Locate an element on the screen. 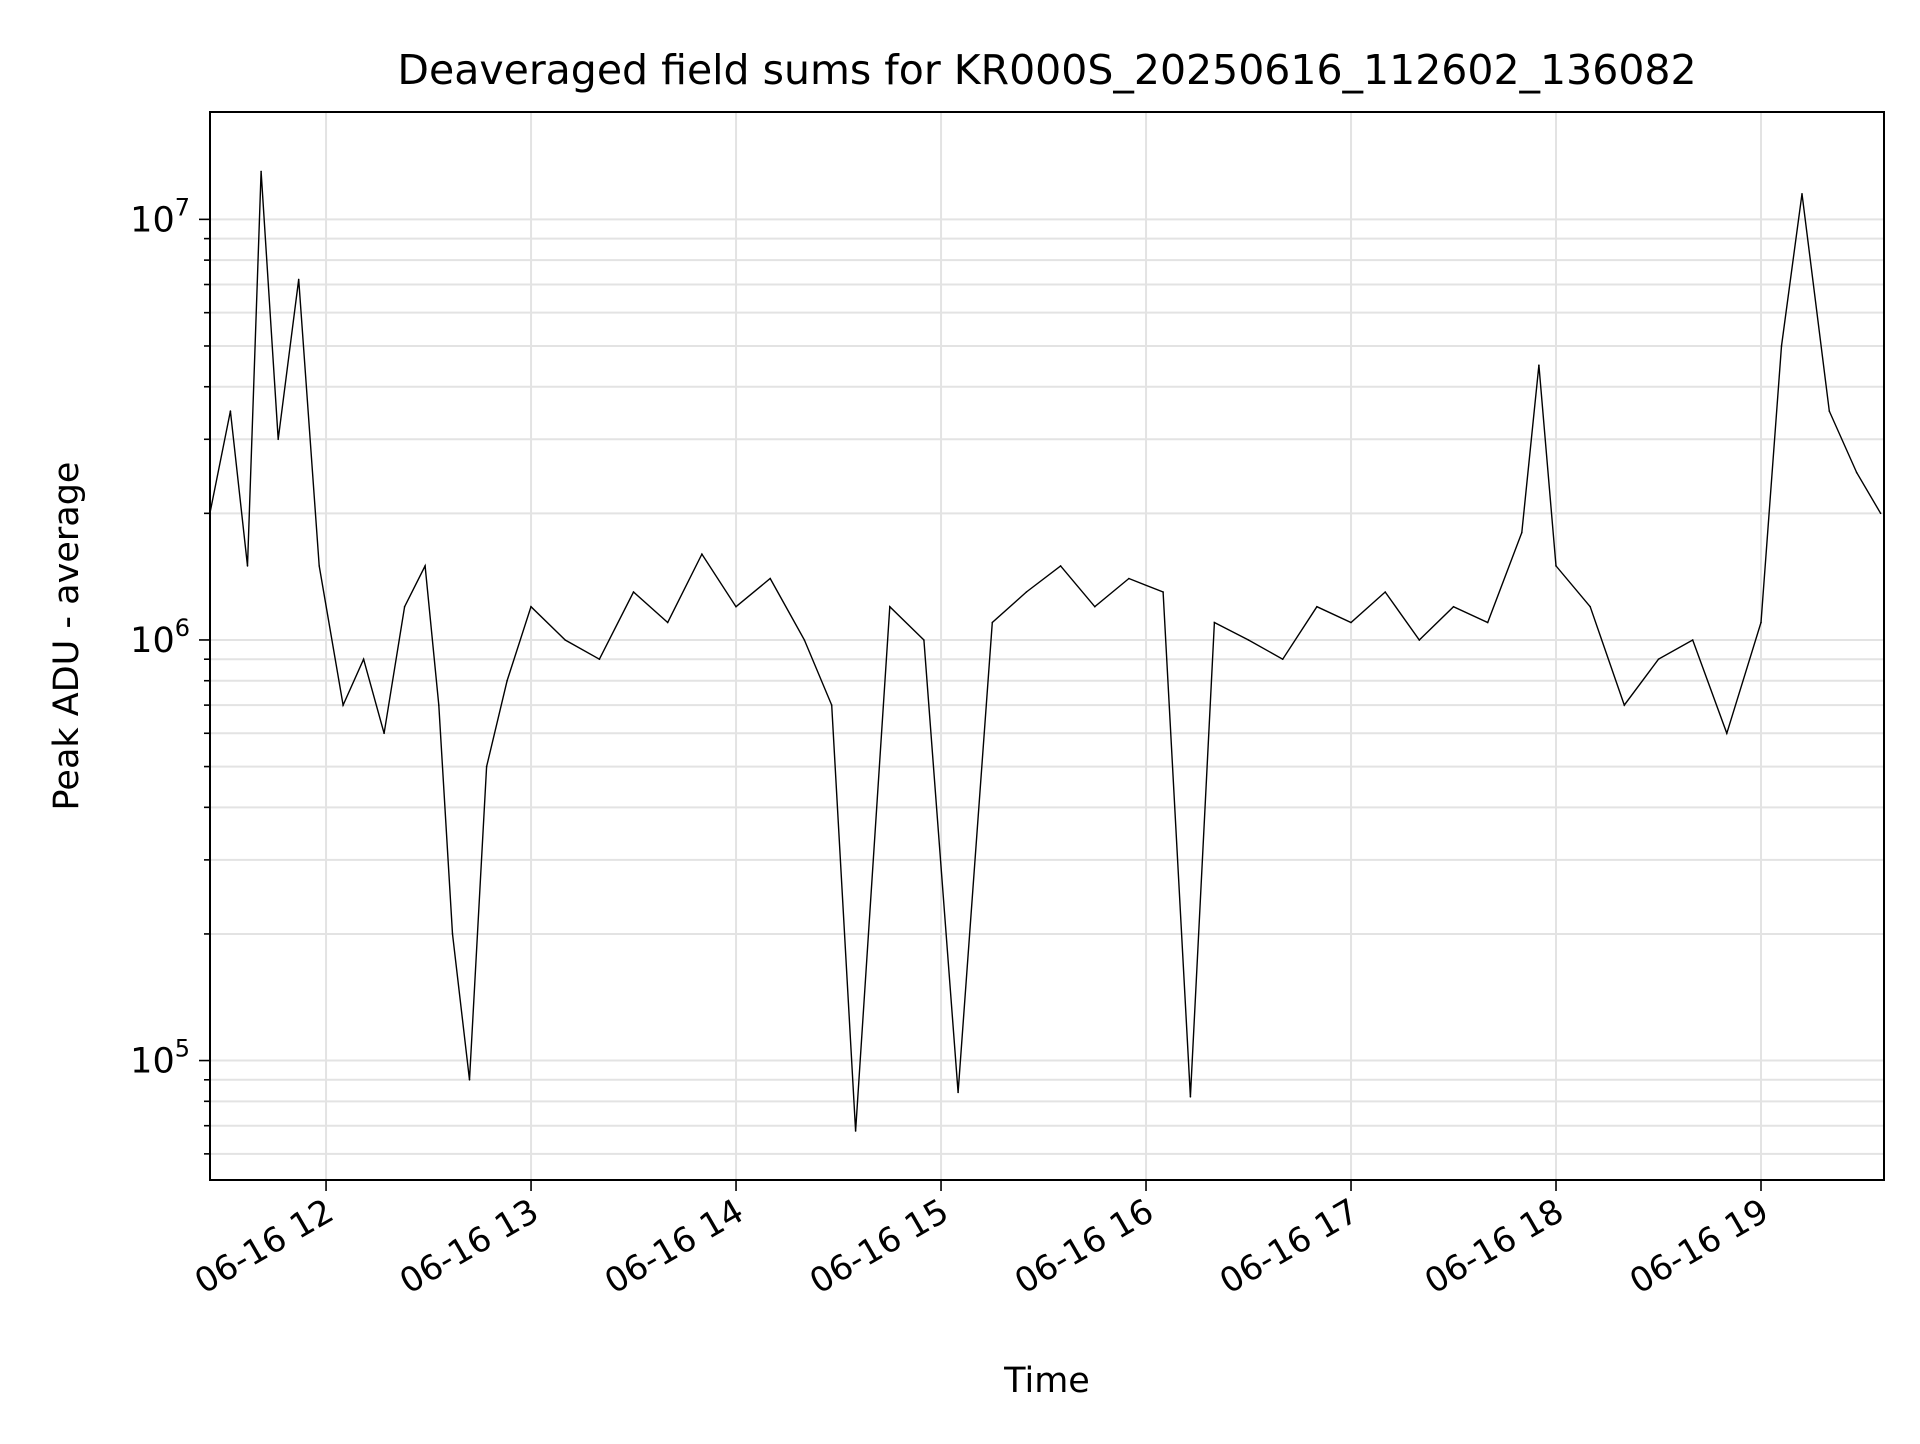 This screenshot has height=1444, width=1920. y-tick-label: 10⁵ is located at coordinates (160, 1058).